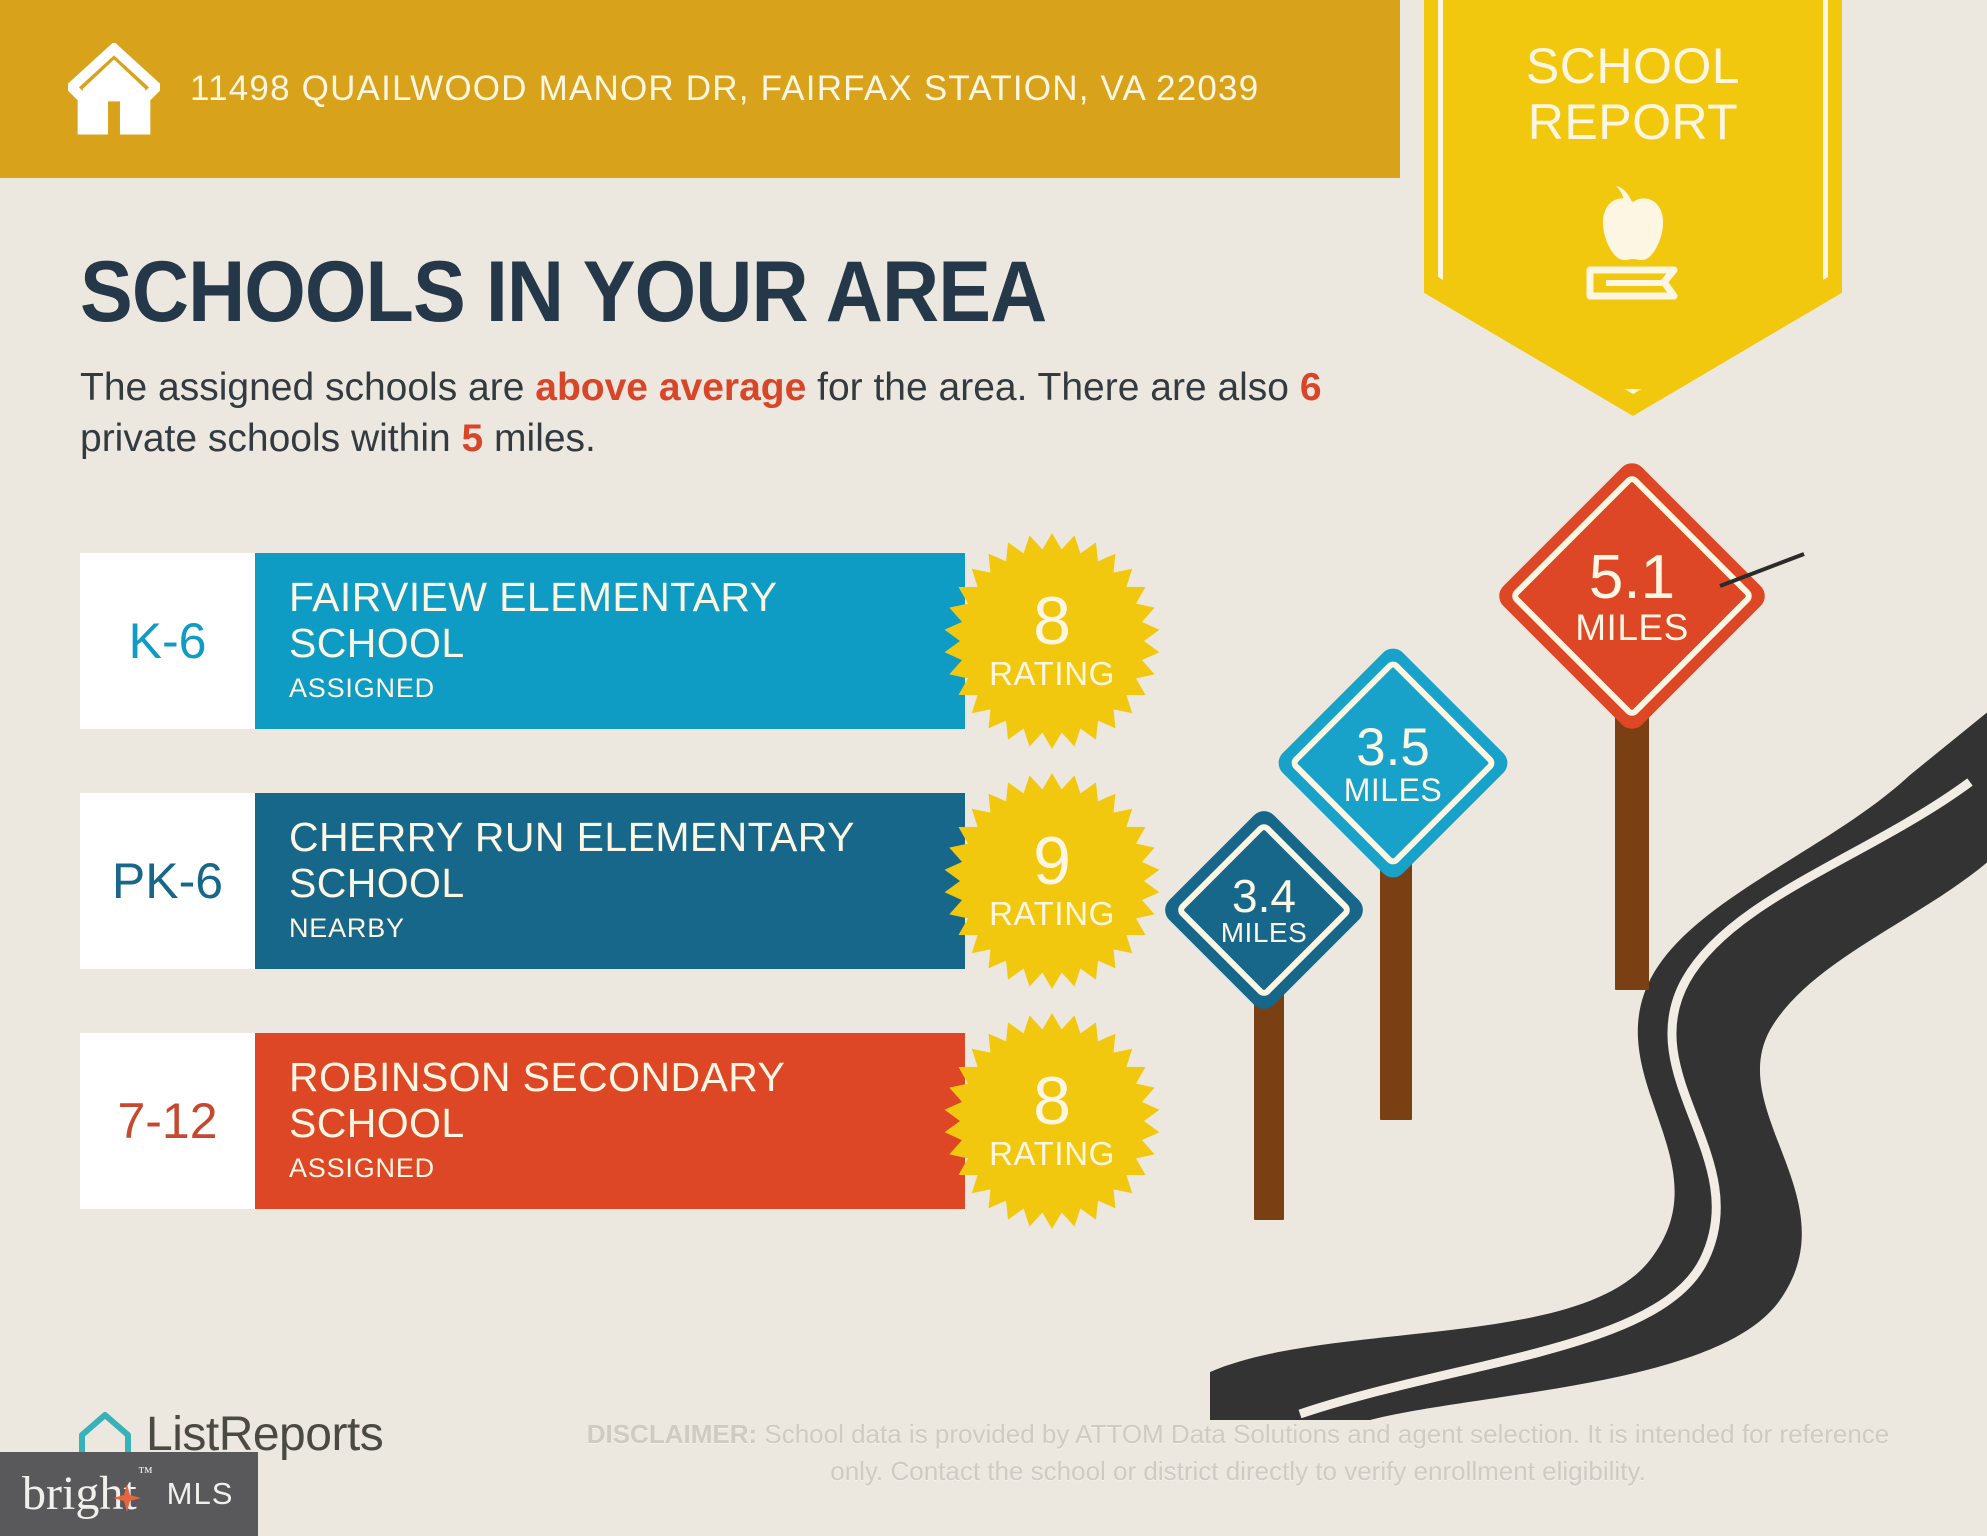  I want to click on grade-range-label: PK-6, so click(167, 881).